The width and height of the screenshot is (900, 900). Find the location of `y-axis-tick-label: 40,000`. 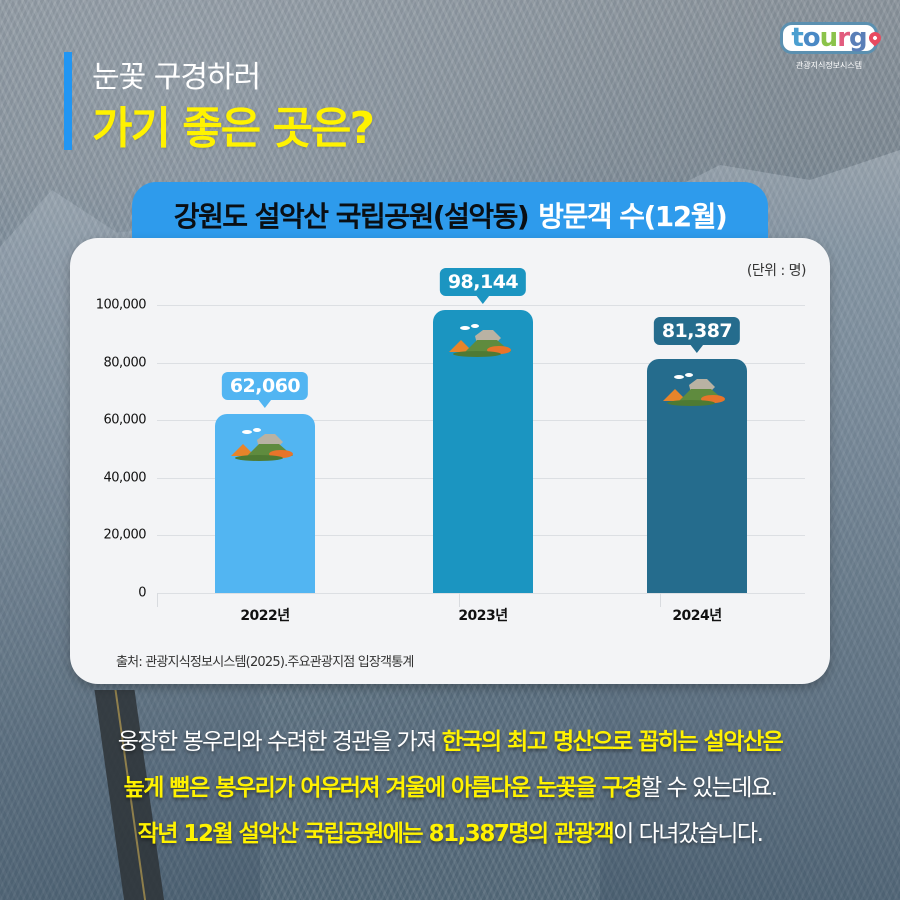

y-axis-tick-label: 40,000 is located at coordinates (125, 478).